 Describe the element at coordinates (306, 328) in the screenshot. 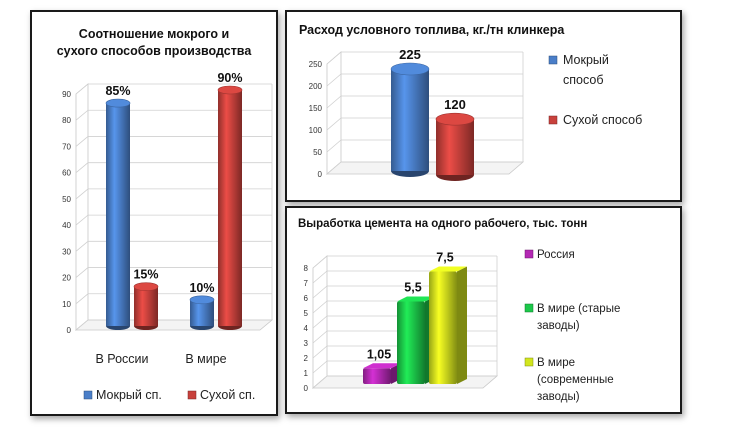

I see `y-tick-label: 4` at that location.